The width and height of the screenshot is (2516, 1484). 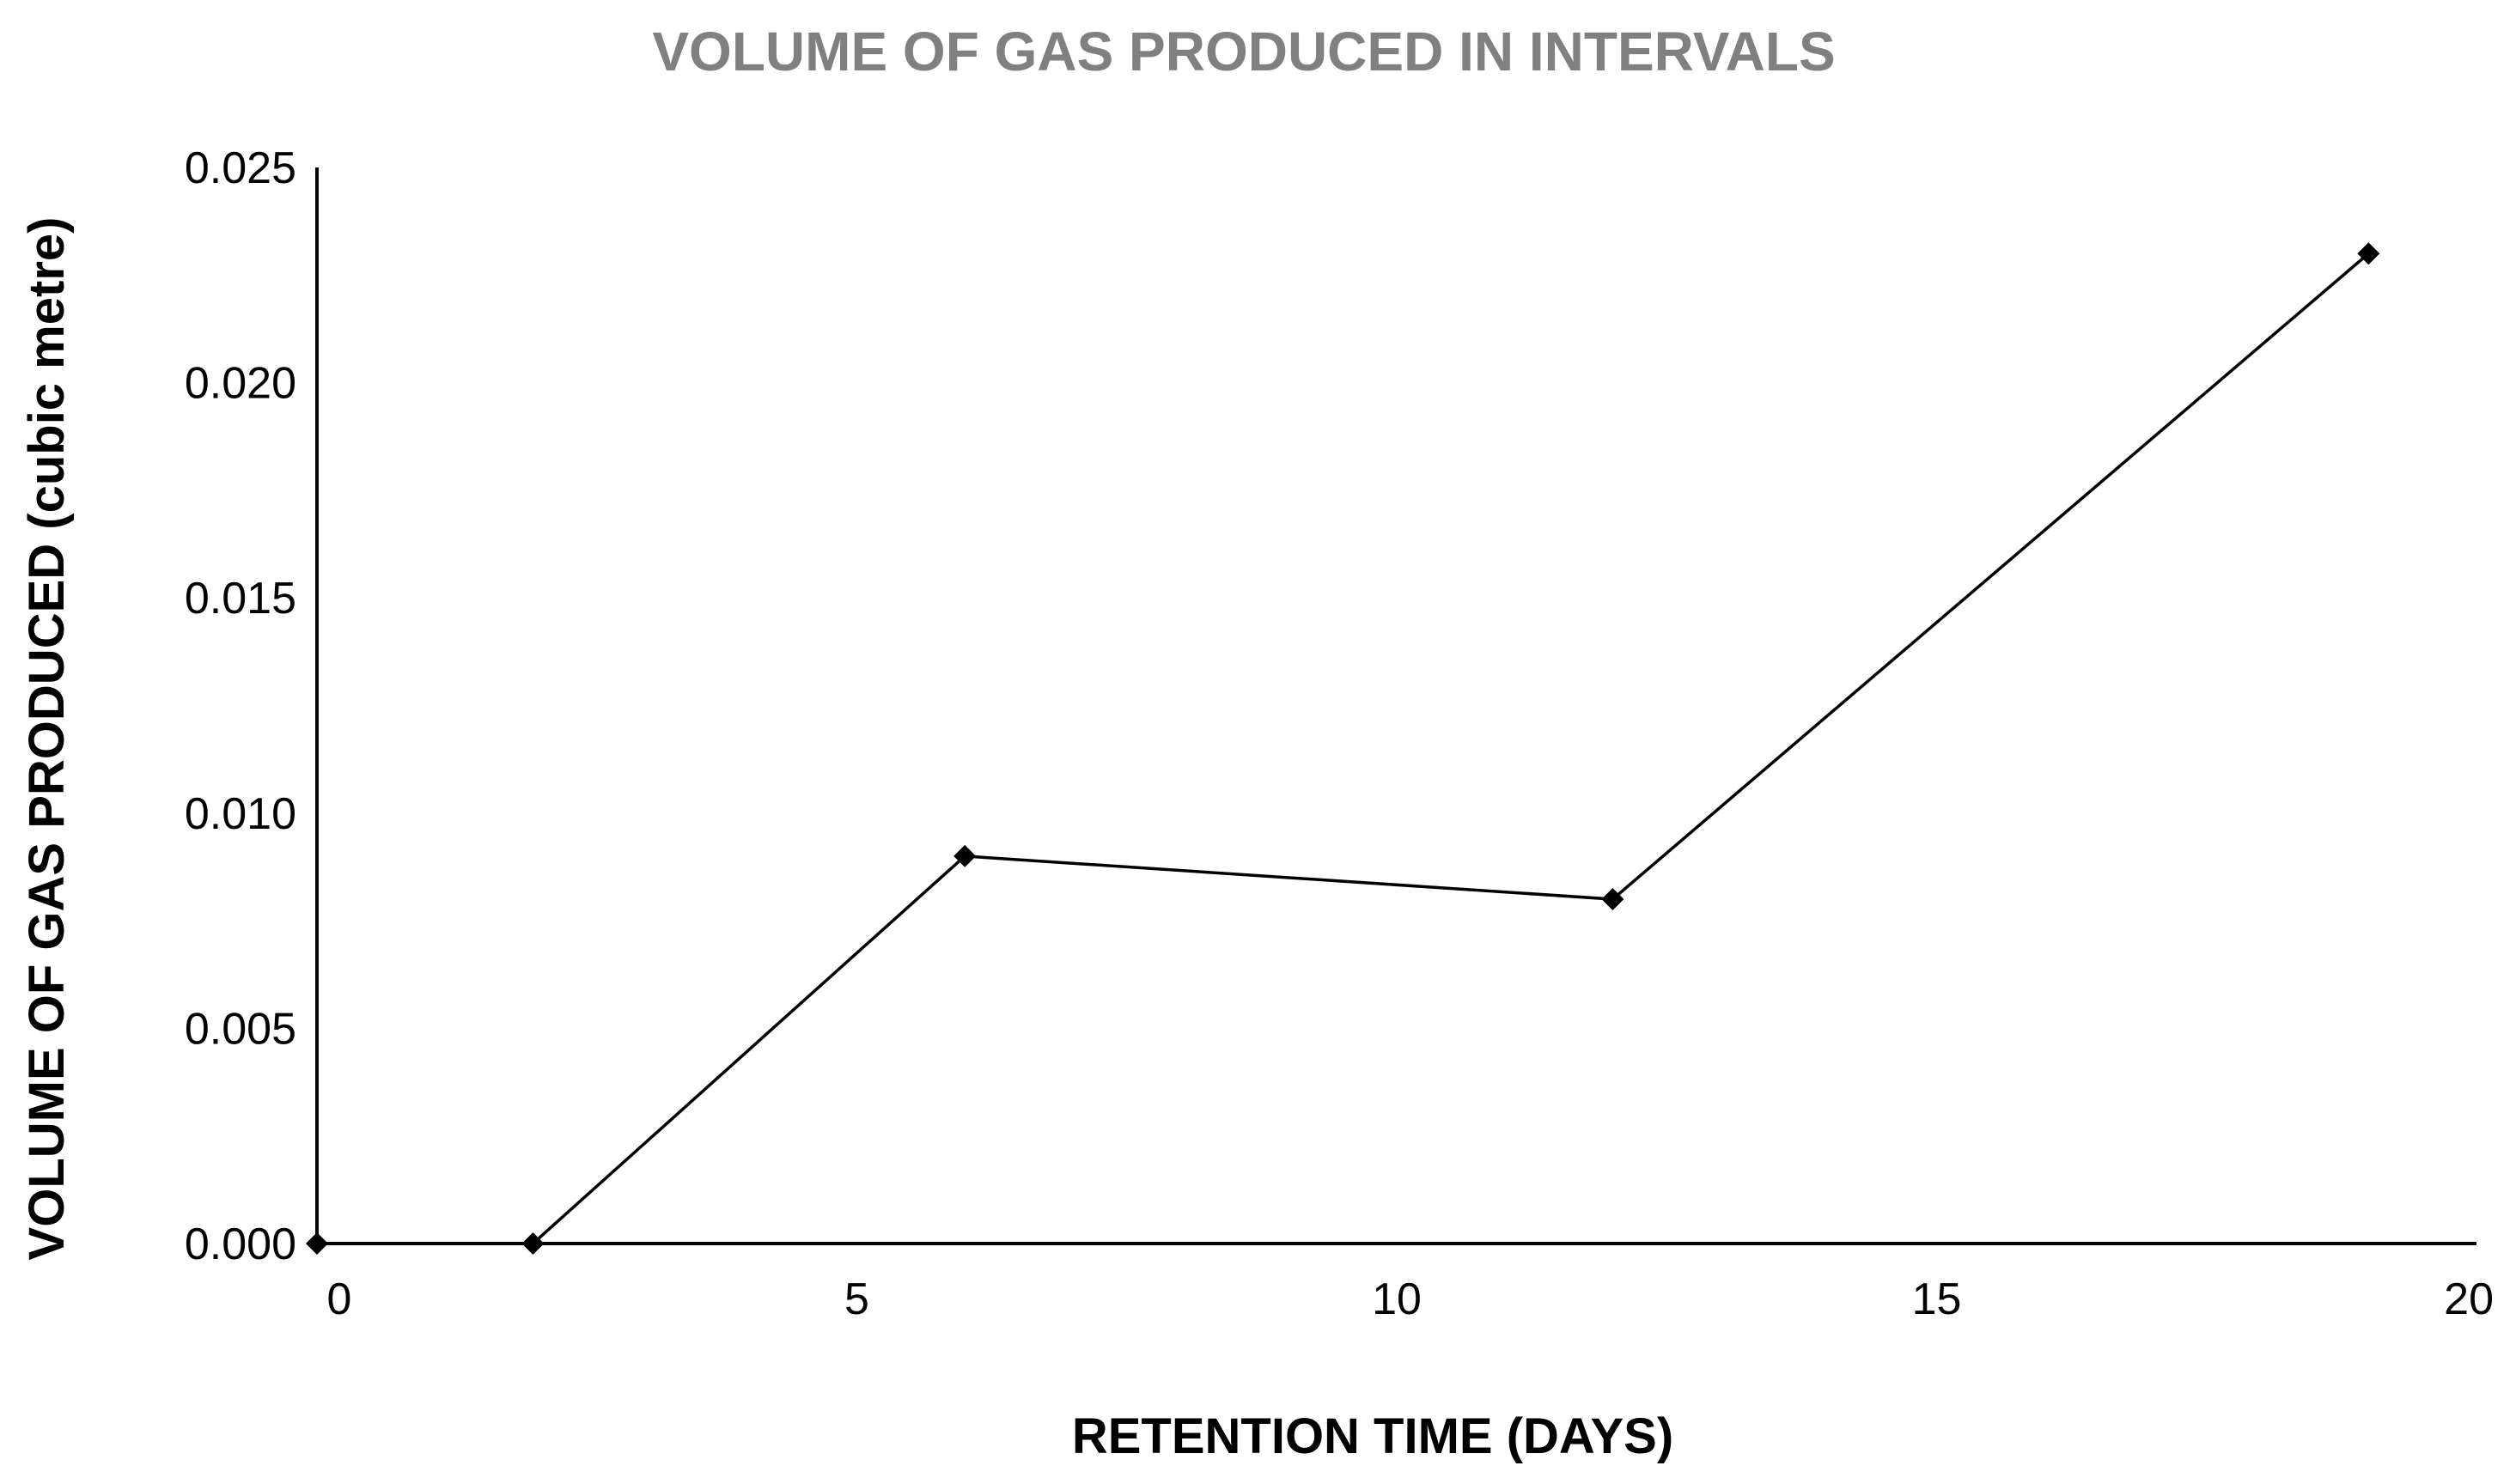 What do you see at coordinates (240, 706) in the screenshot?
I see `y-axis-ticks: 0.000 0.005 0.010 0.015 0.020 0.025` at bounding box center [240, 706].